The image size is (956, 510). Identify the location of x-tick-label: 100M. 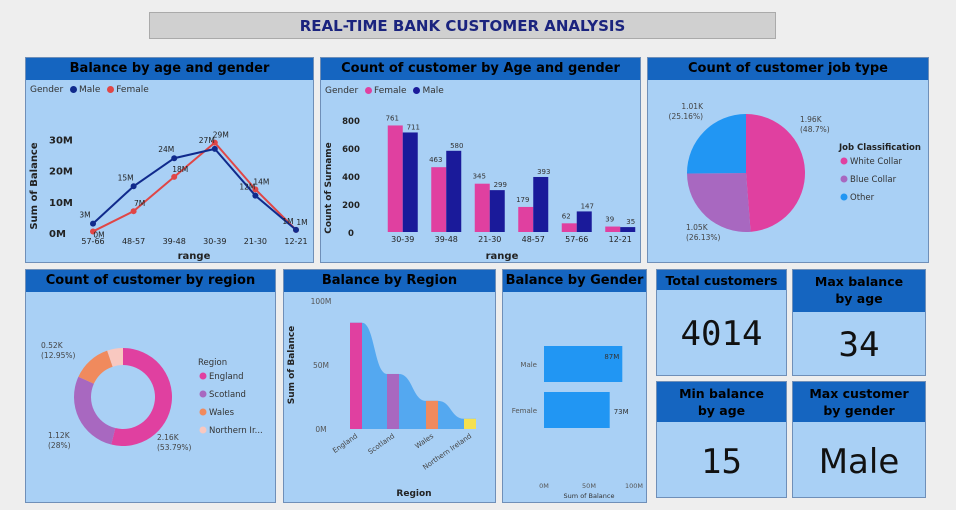
(634, 486).